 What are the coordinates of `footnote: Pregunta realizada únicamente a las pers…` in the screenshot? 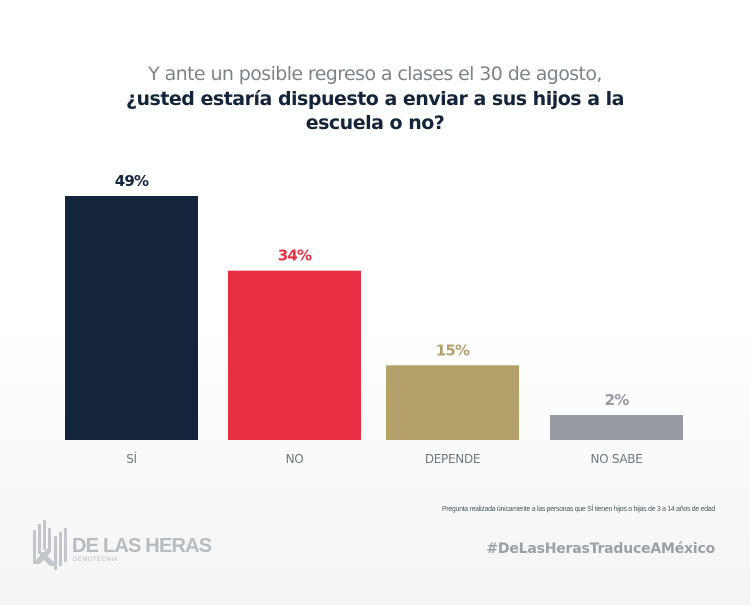 It's located at (578, 509).